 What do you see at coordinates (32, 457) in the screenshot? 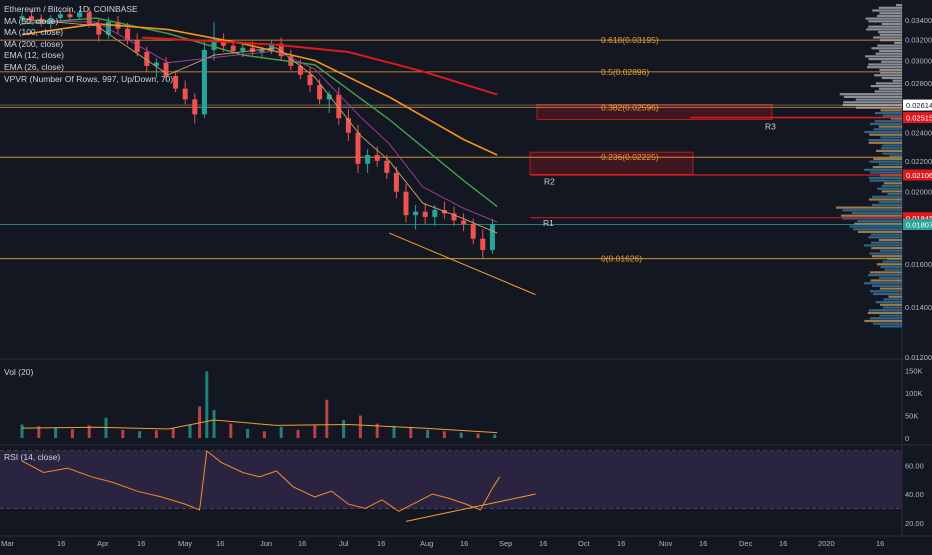
I see `rsi-pane-label: RSI (14, close)` at bounding box center [32, 457].